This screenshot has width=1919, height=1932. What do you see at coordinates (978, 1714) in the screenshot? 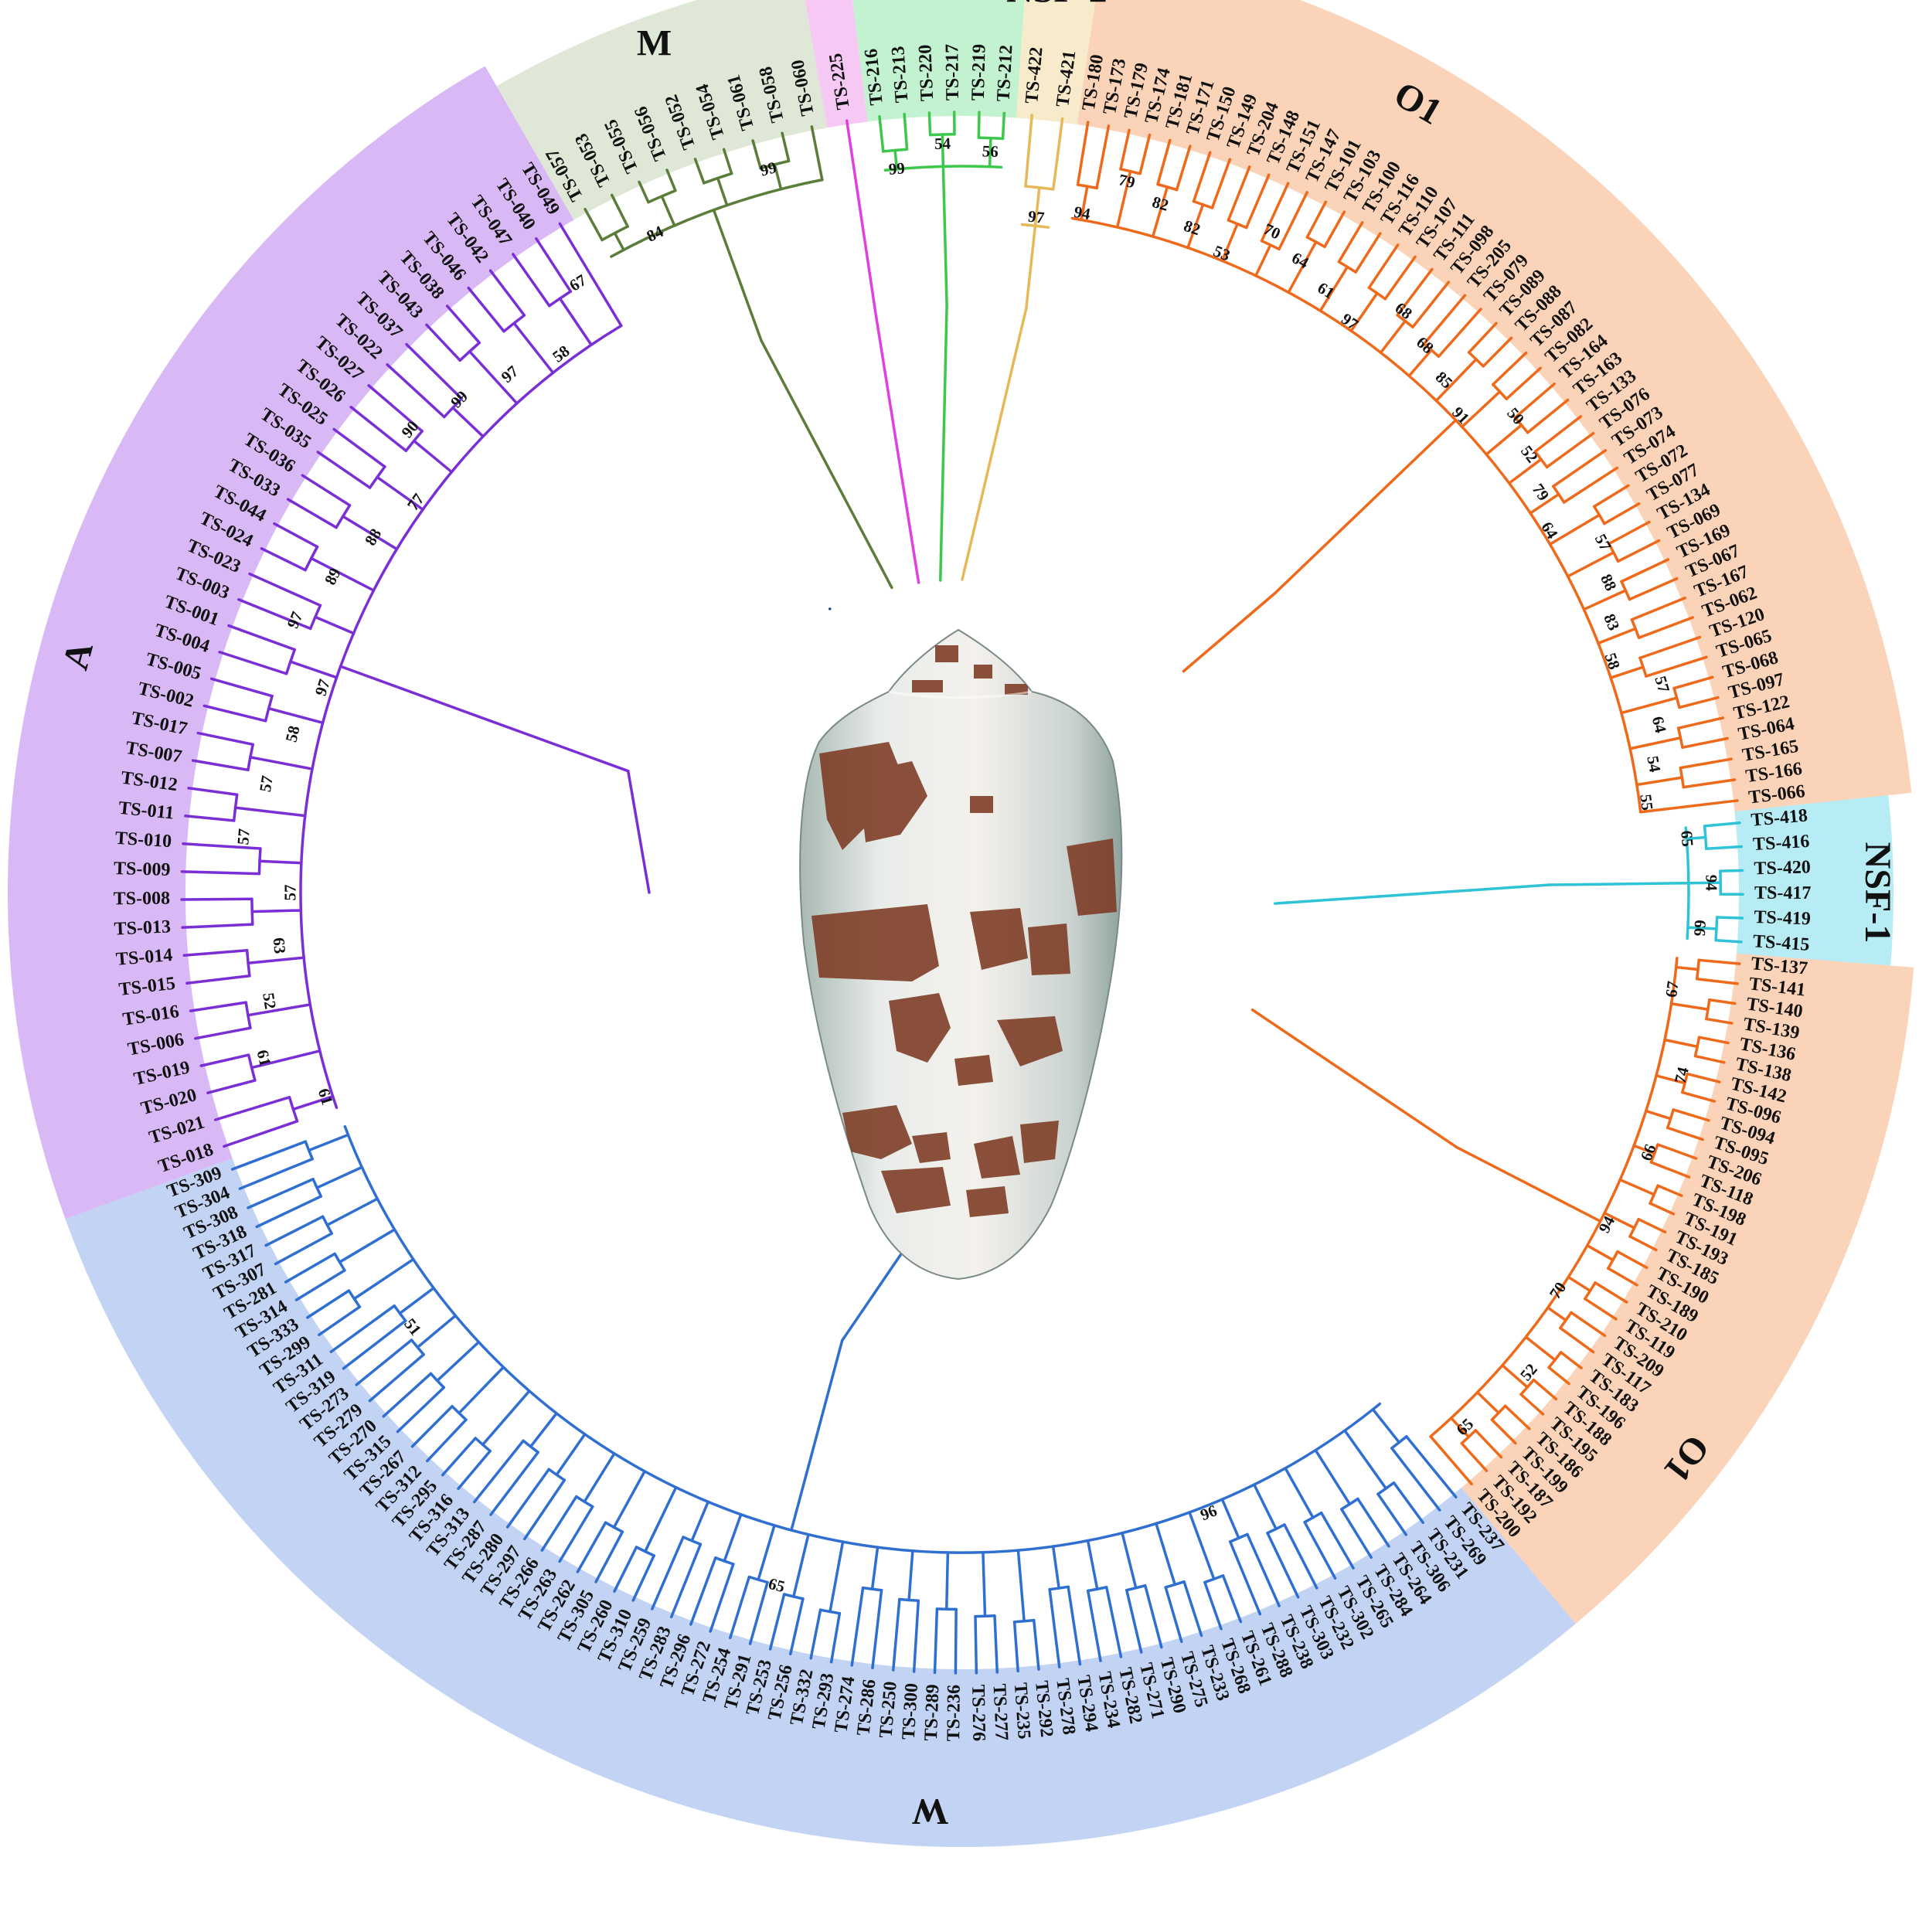
I see `tip-label: TS-276` at bounding box center [978, 1714].